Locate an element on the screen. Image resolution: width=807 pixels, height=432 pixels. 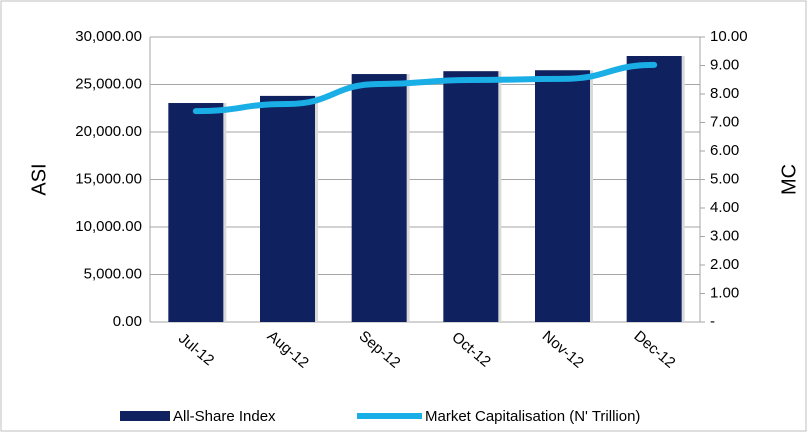
y-tick-label: 30,000.00 is located at coordinates (108, 36).